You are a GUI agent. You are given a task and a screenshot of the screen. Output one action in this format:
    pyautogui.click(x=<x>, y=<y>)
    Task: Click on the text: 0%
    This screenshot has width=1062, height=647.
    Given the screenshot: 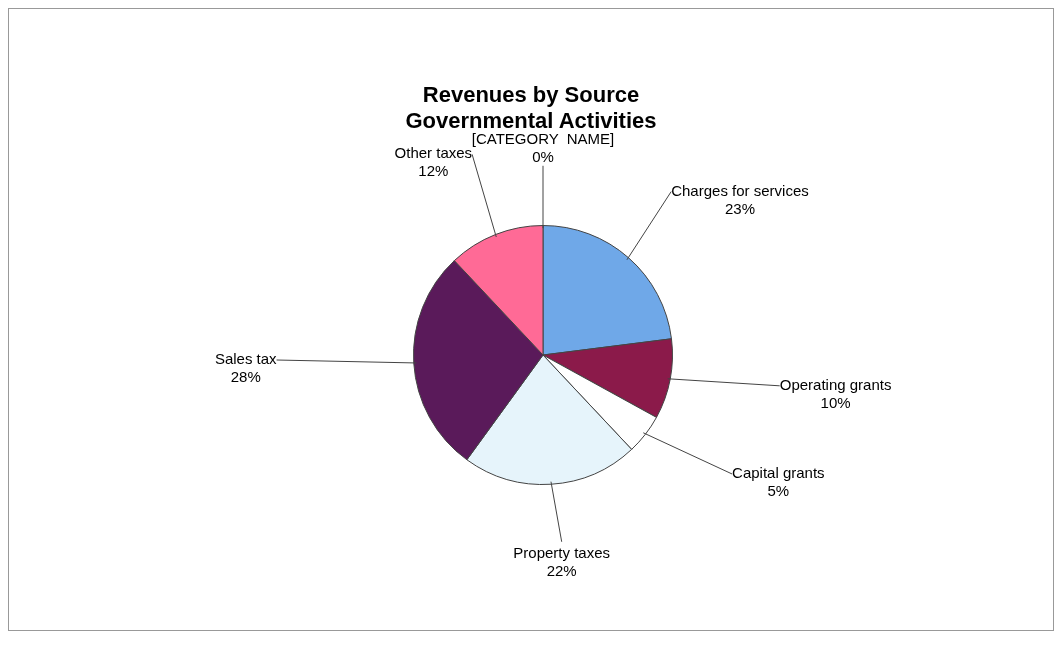 What is the action you would take?
    pyautogui.click(x=543, y=156)
    